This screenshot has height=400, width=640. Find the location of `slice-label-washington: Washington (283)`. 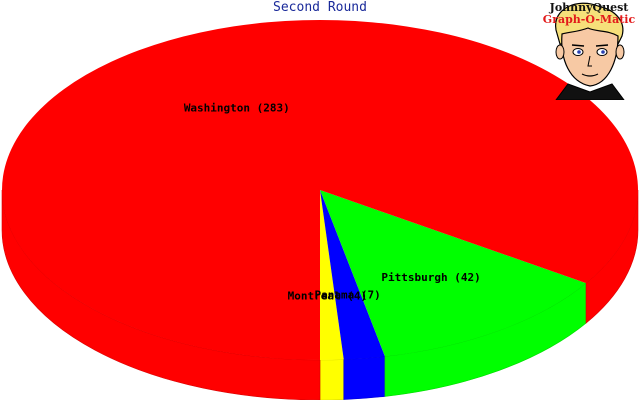

slice-label-washington: Washington (283) is located at coordinates (237, 108).